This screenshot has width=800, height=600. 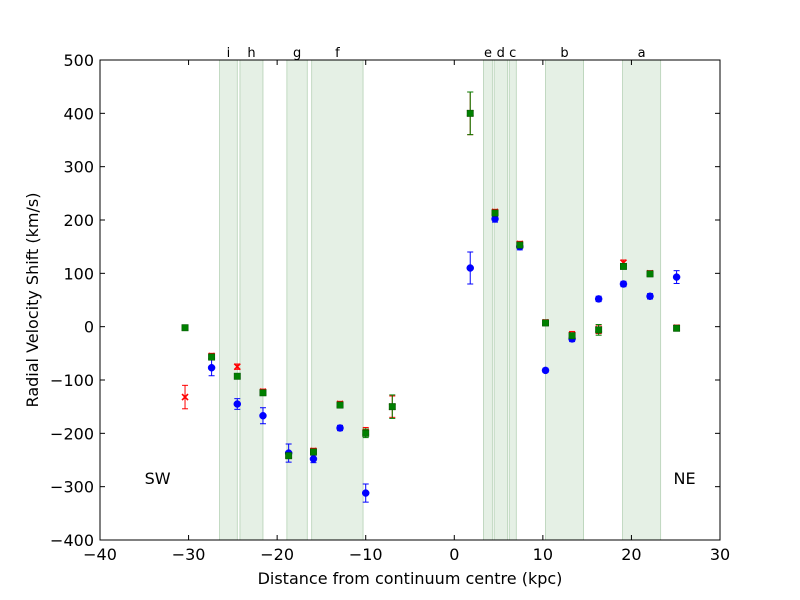 I want to click on annotation-sw: SW, so click(x=158, y=478).